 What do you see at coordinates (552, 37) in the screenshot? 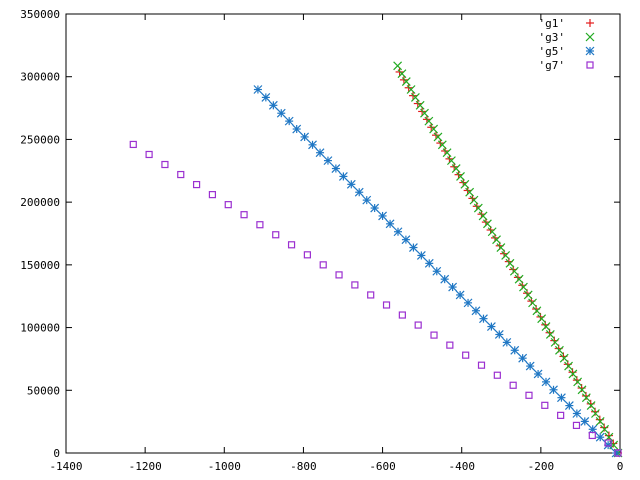
I see `legend-label: 'g3'` at bounding box center [552, 37].